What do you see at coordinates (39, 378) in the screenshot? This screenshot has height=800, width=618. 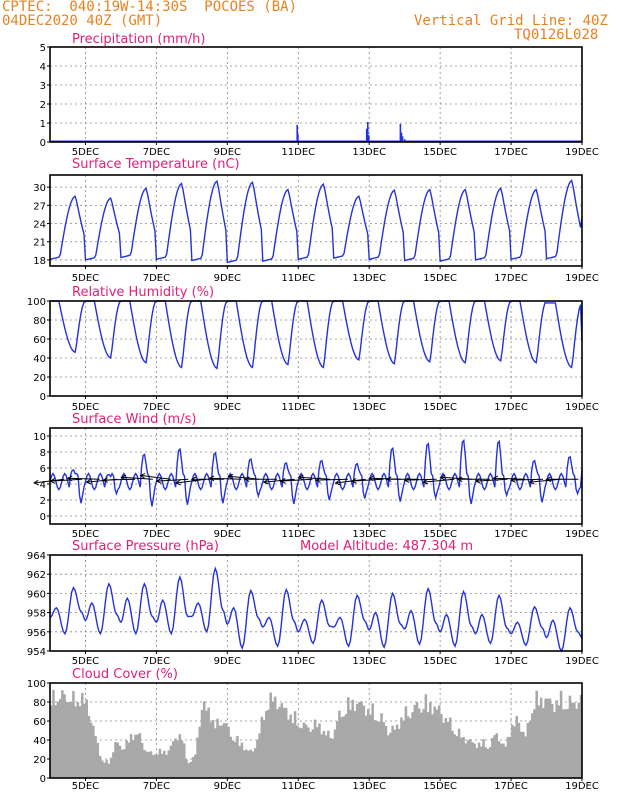 I see `y-tick-label: 20` at bounding box center [39, 378].